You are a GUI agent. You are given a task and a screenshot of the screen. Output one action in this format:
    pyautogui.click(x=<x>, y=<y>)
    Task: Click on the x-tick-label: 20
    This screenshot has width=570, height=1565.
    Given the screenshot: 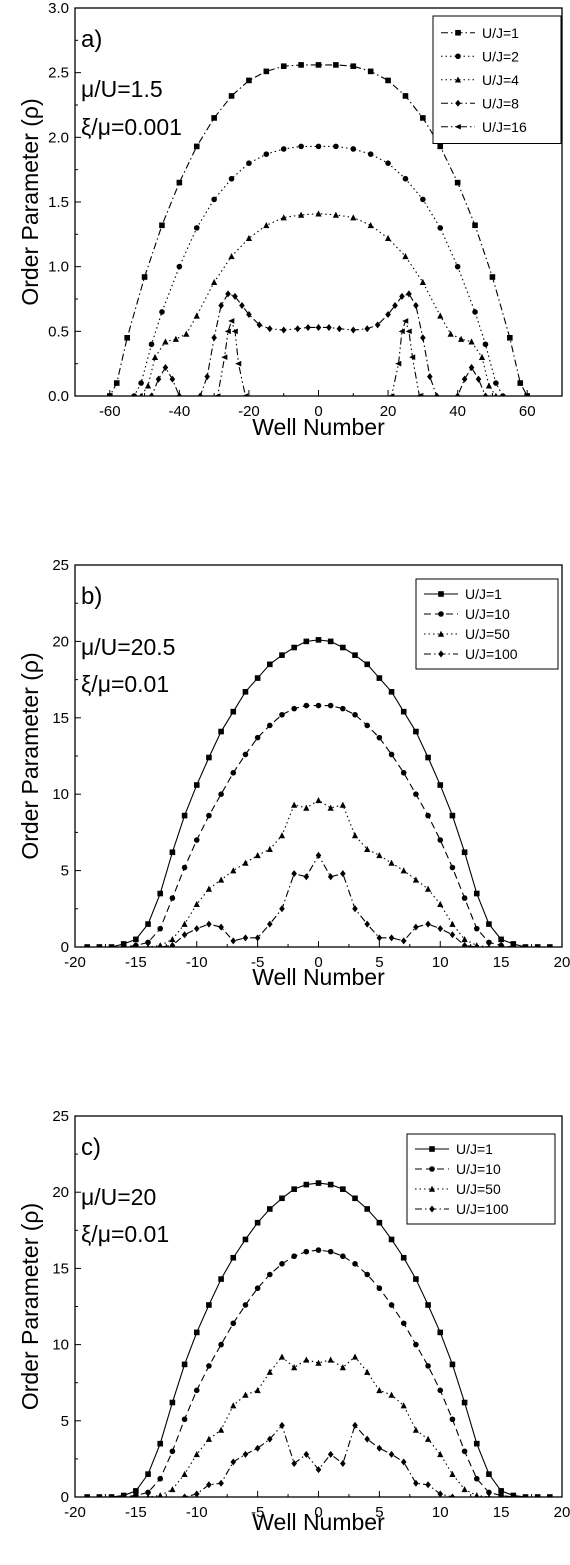 What is the action you would take?
    pyautogui.click(x=388, y=411)
    